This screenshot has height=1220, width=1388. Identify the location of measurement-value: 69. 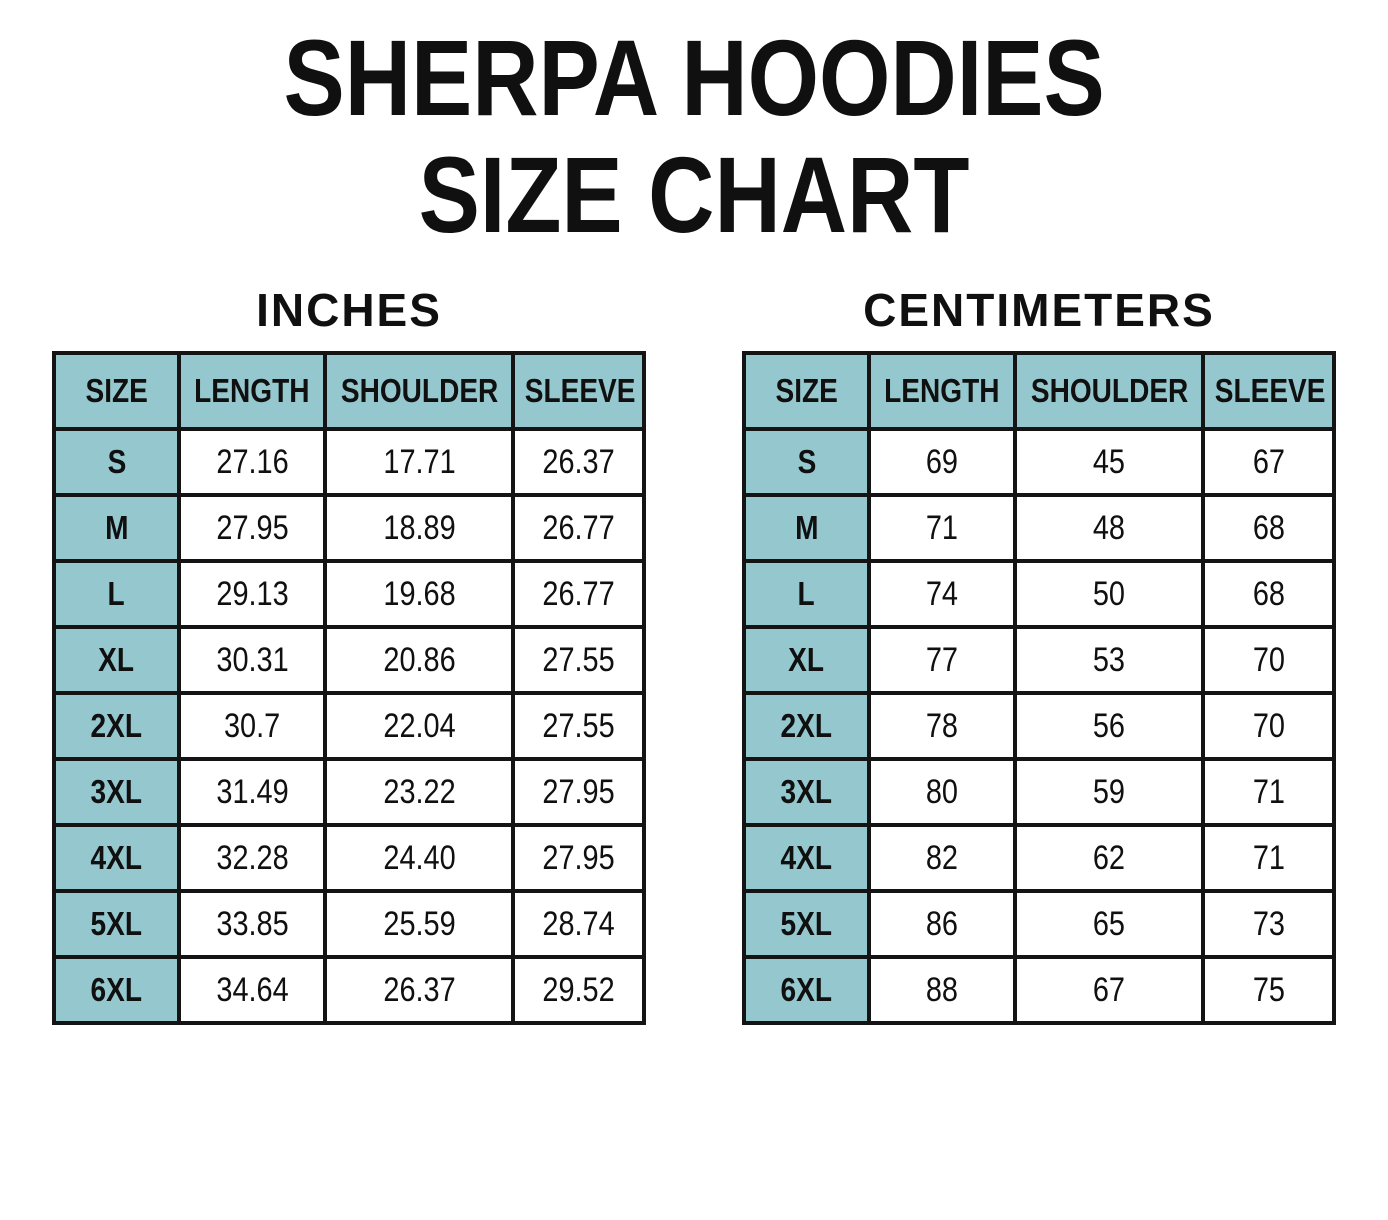
(942, 461).